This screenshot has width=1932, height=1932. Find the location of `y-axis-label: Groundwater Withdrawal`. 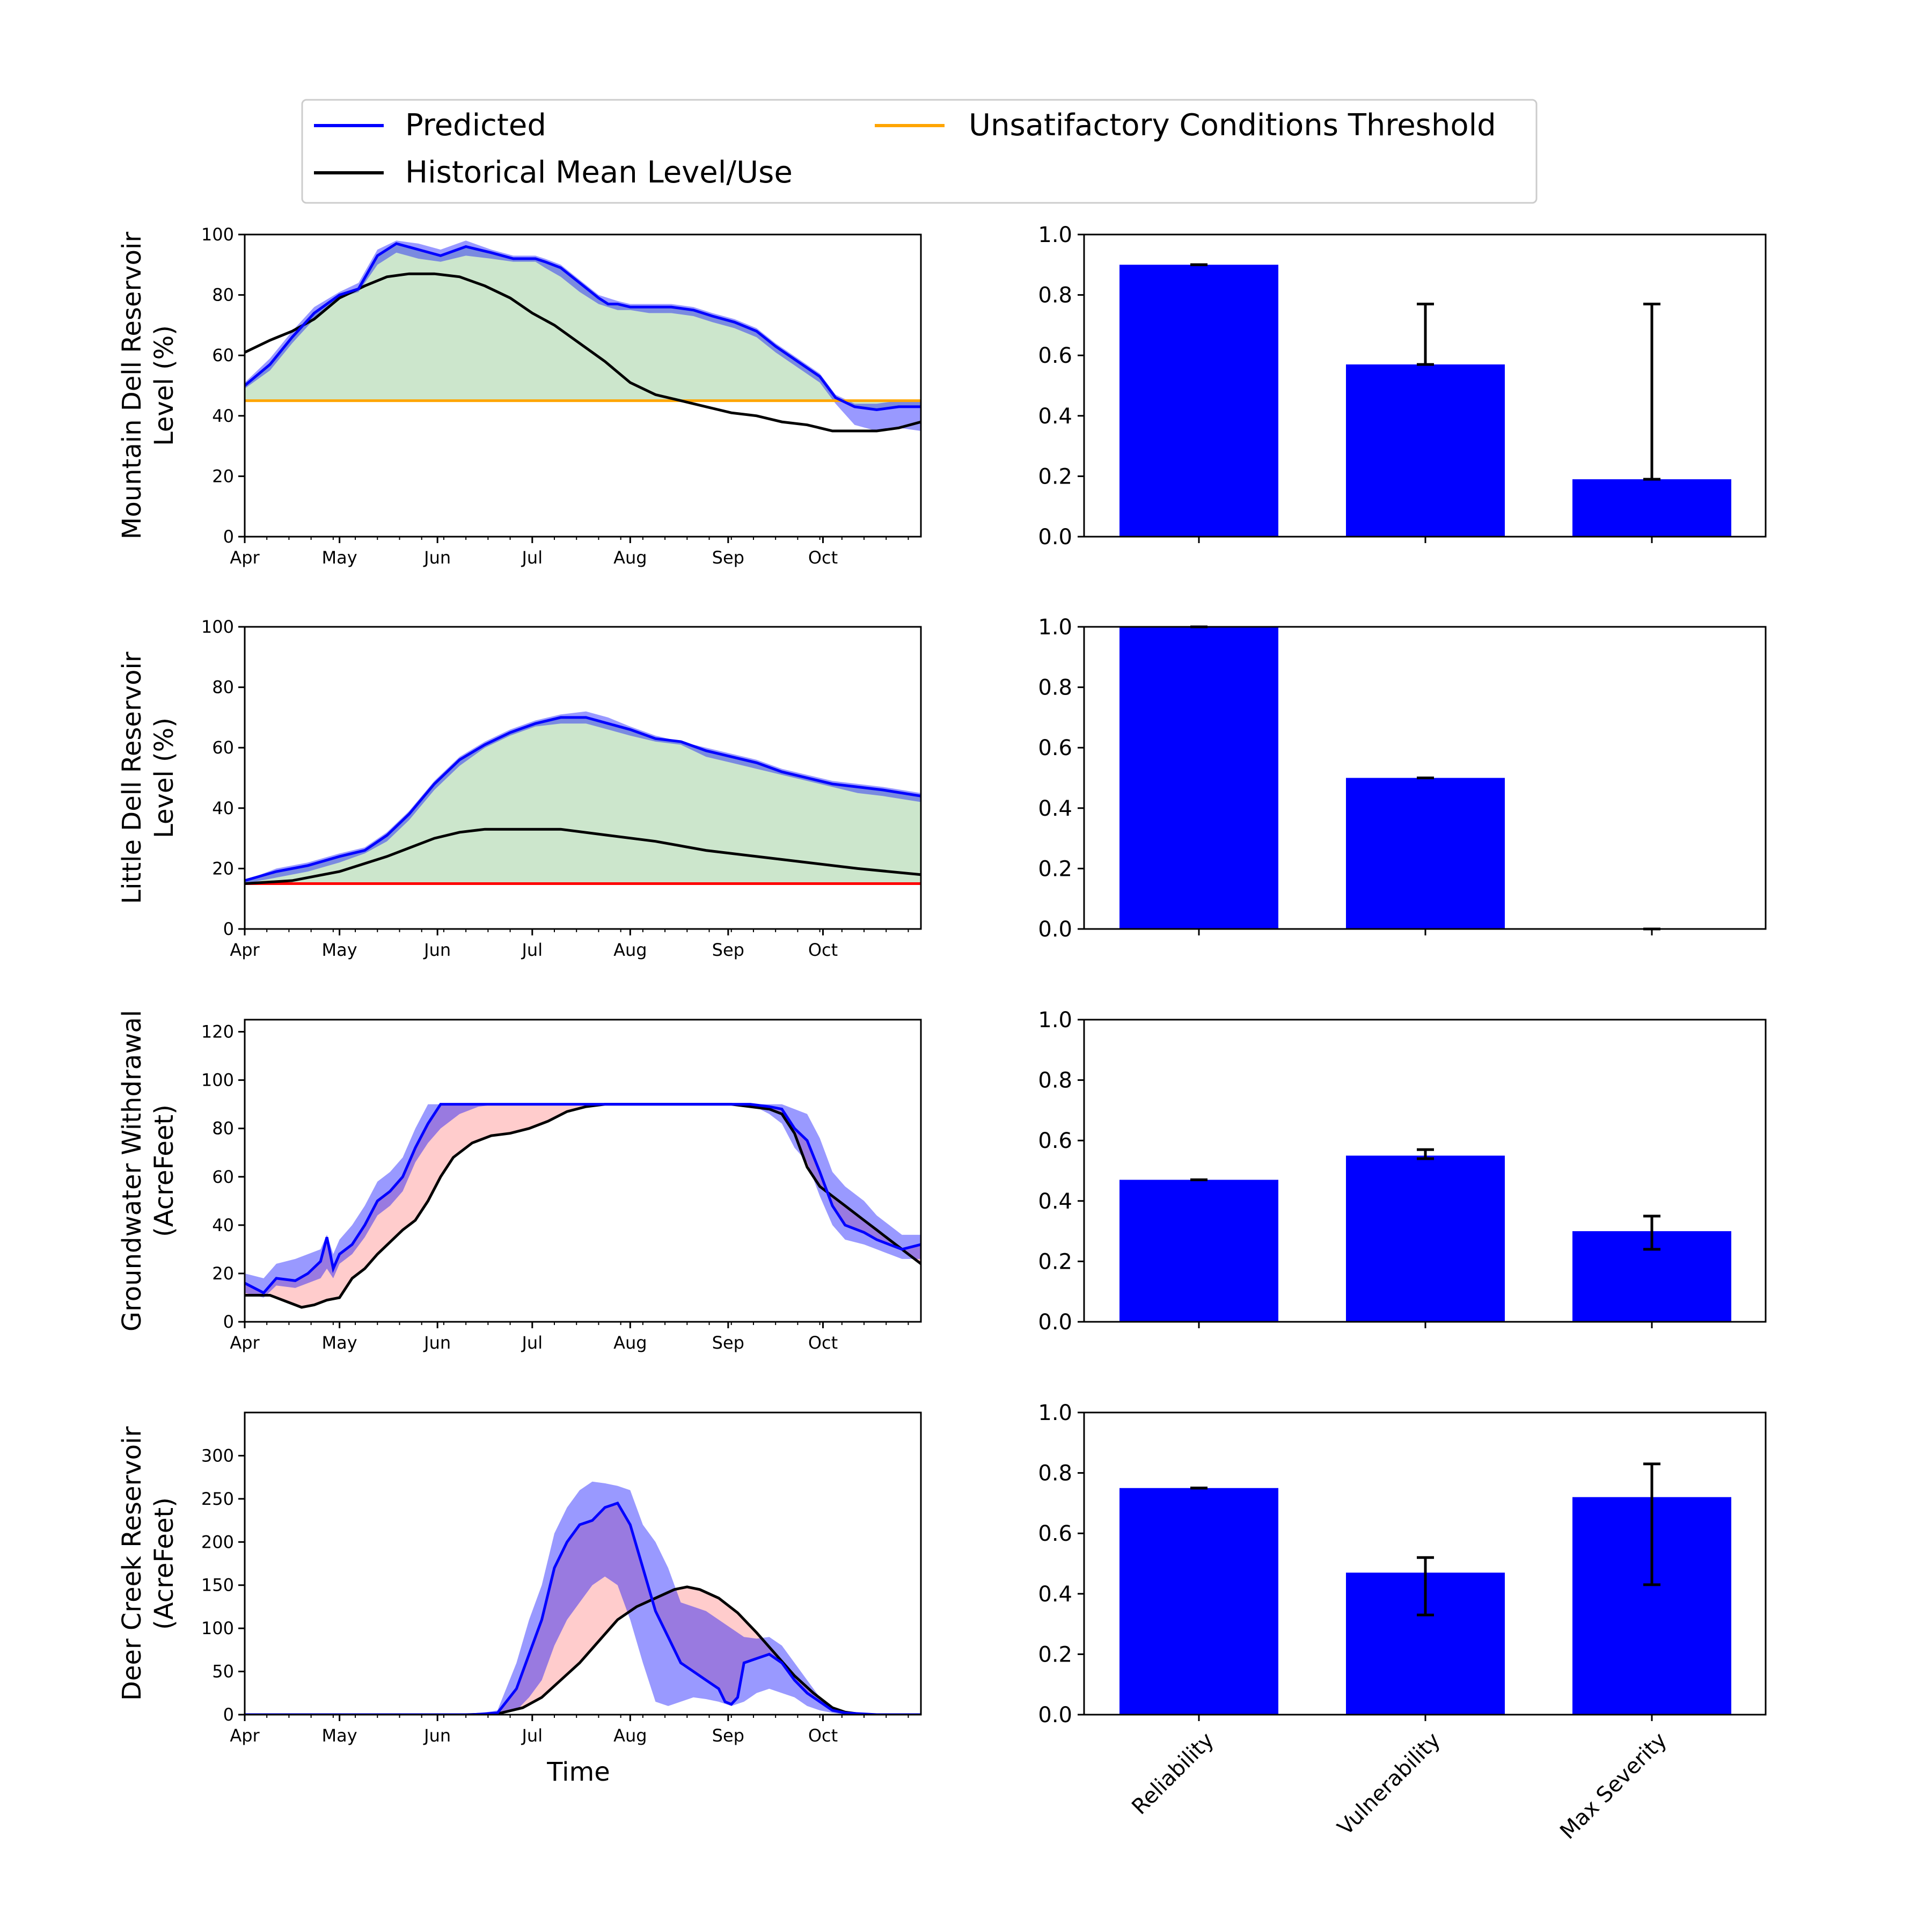

y-axis-label: Groundwater Withdrawal is located at coordinates (132, 1170).